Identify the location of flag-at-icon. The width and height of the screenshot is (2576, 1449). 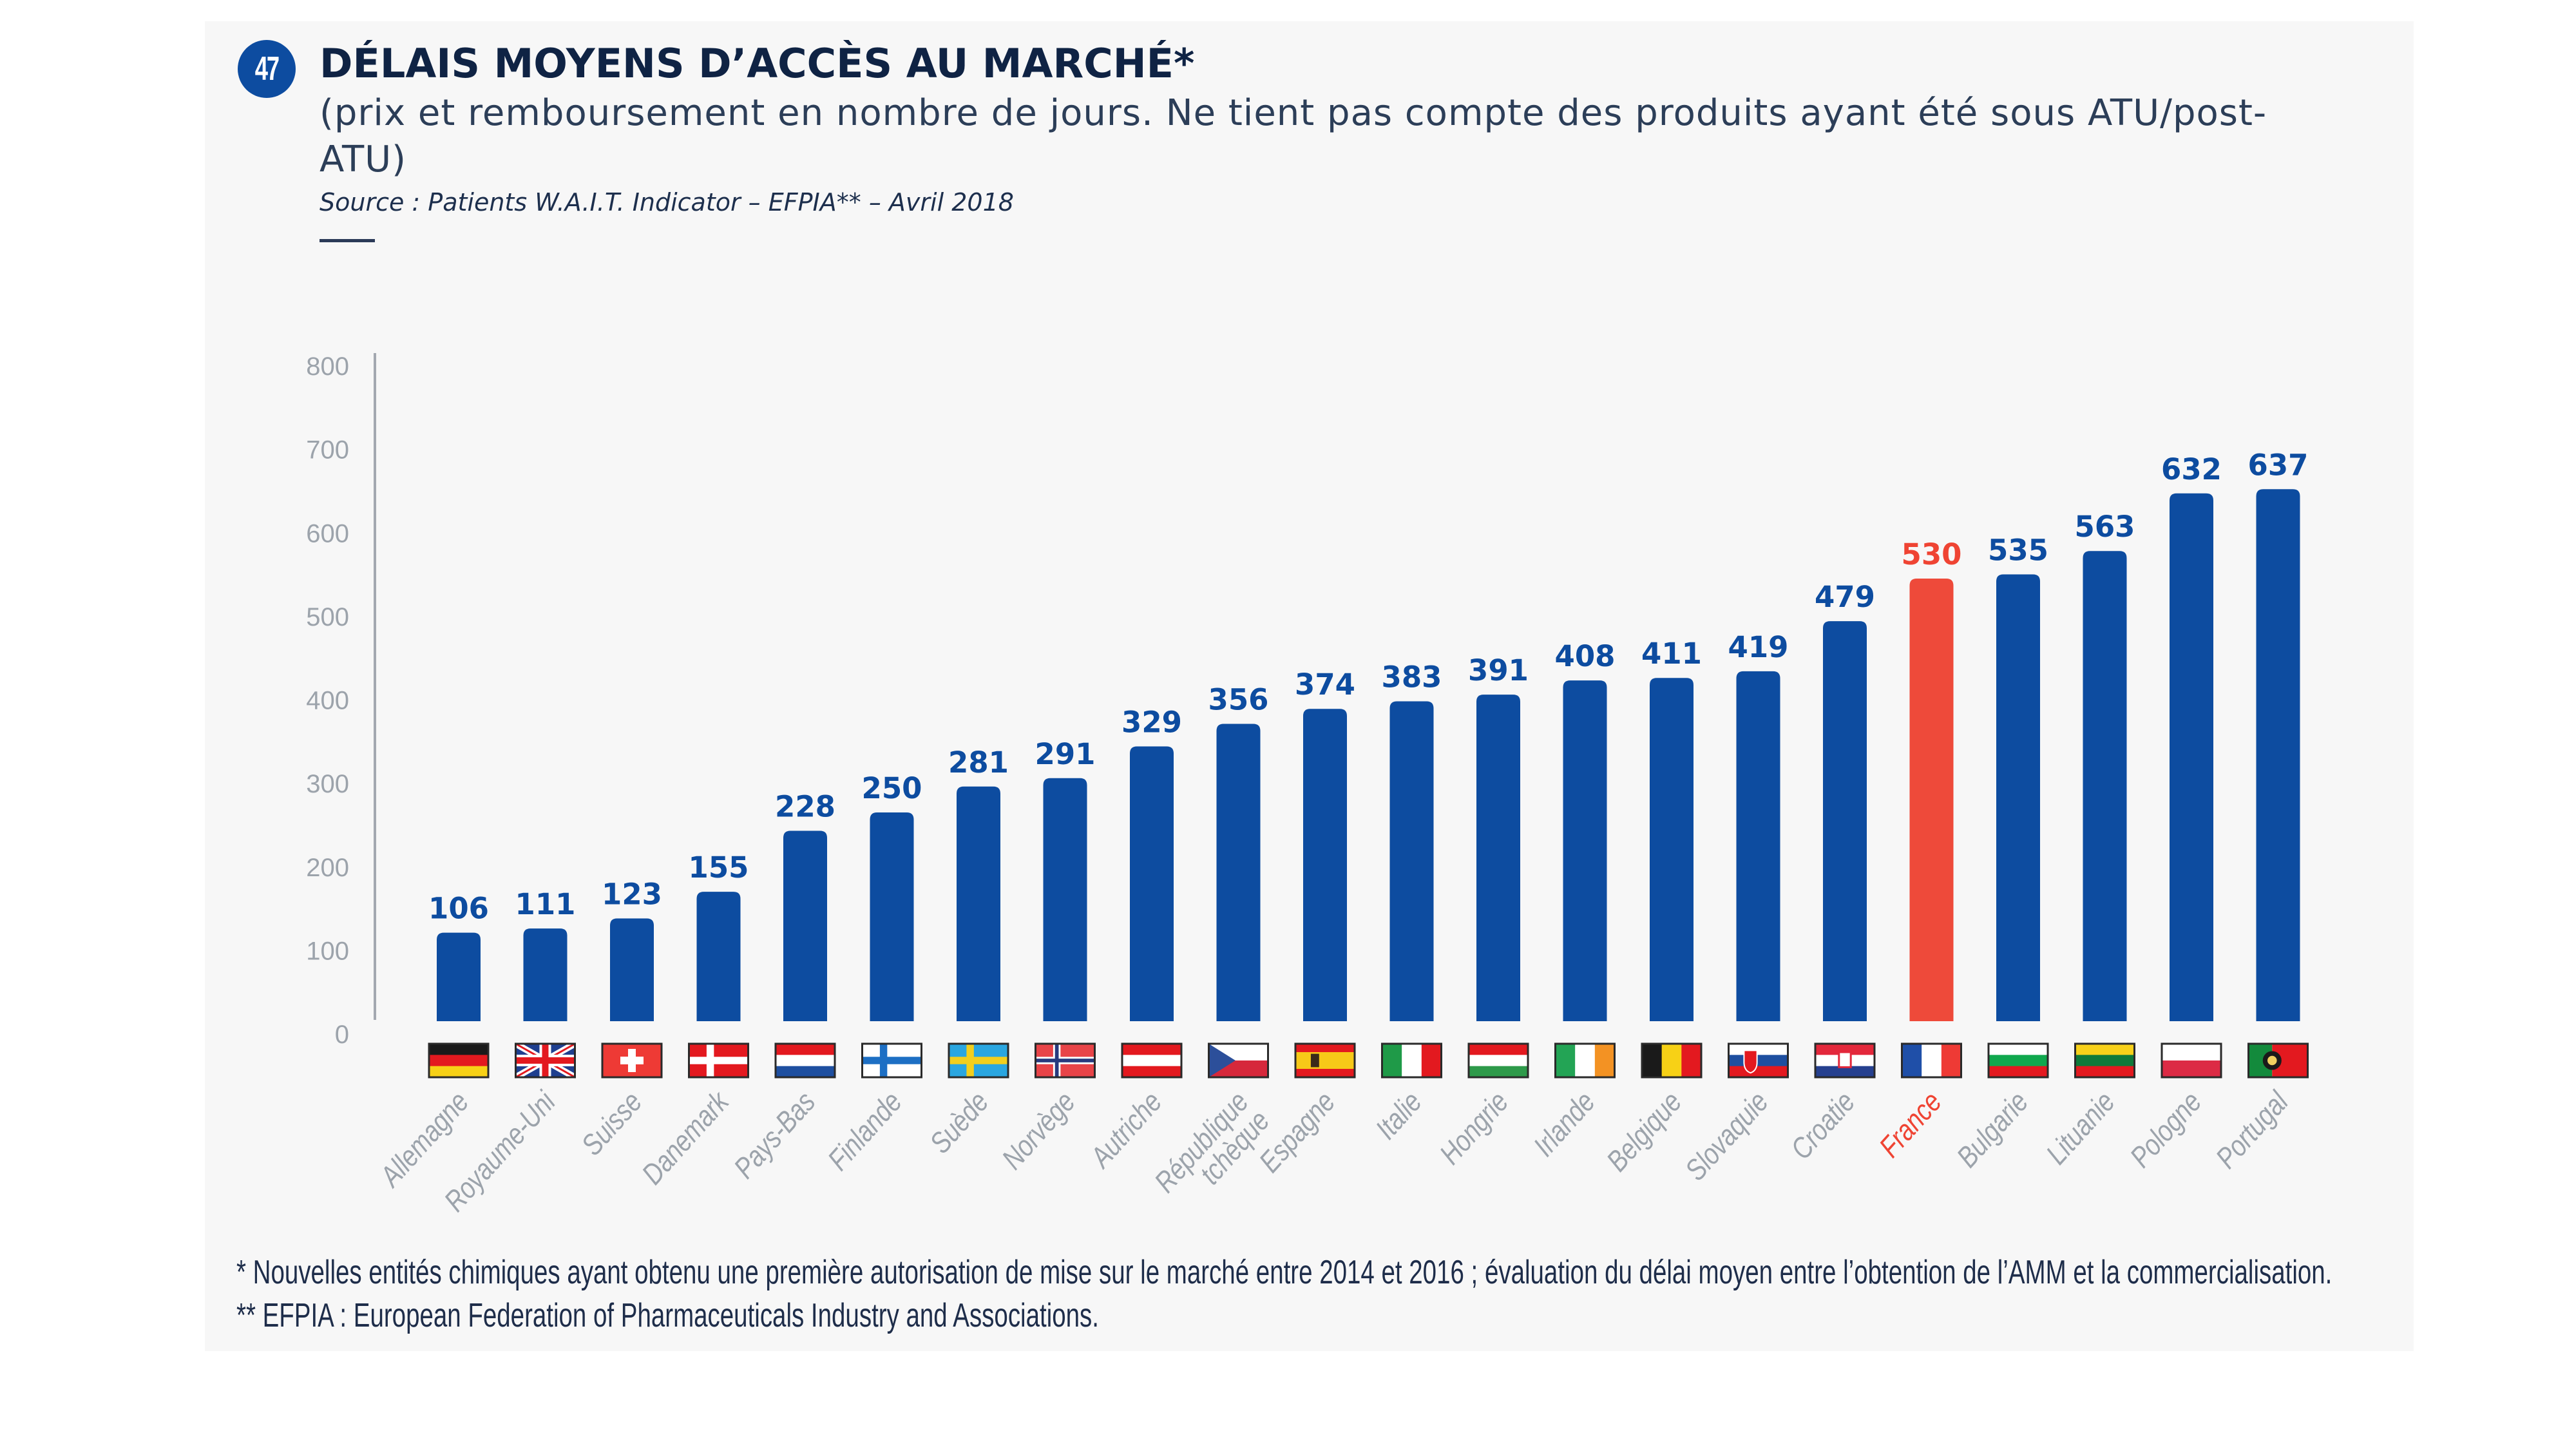
(1152, 1060).